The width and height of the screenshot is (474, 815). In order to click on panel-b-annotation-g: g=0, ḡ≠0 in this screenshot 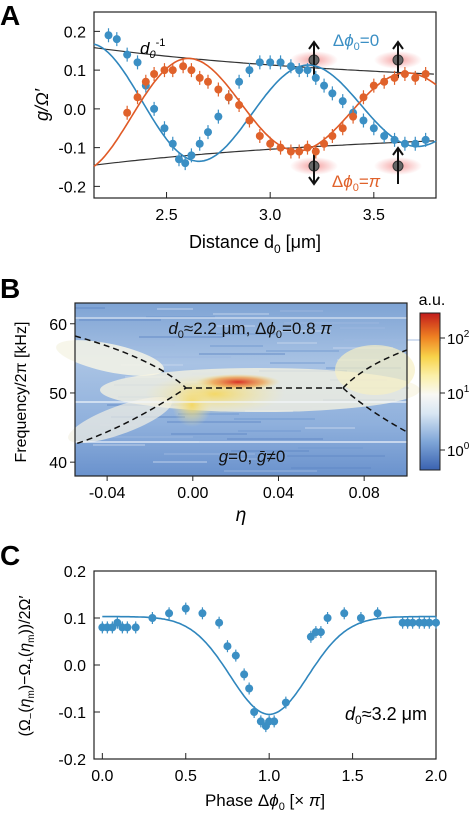, I will do `click(252, 456)`.